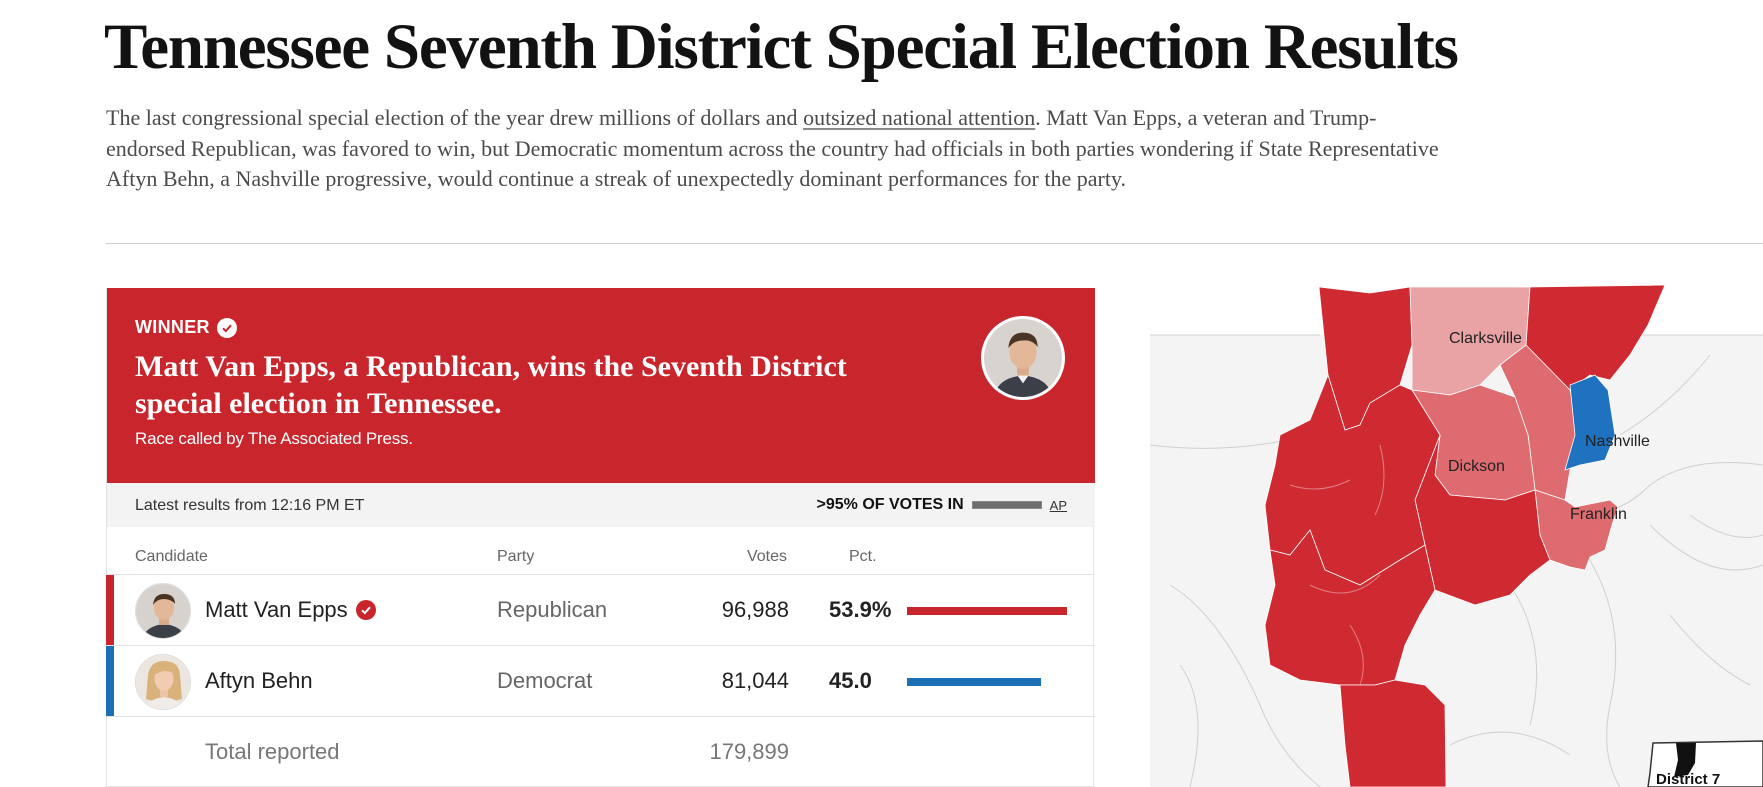  I want to click on votes-in-bar, so click(1006, 505).